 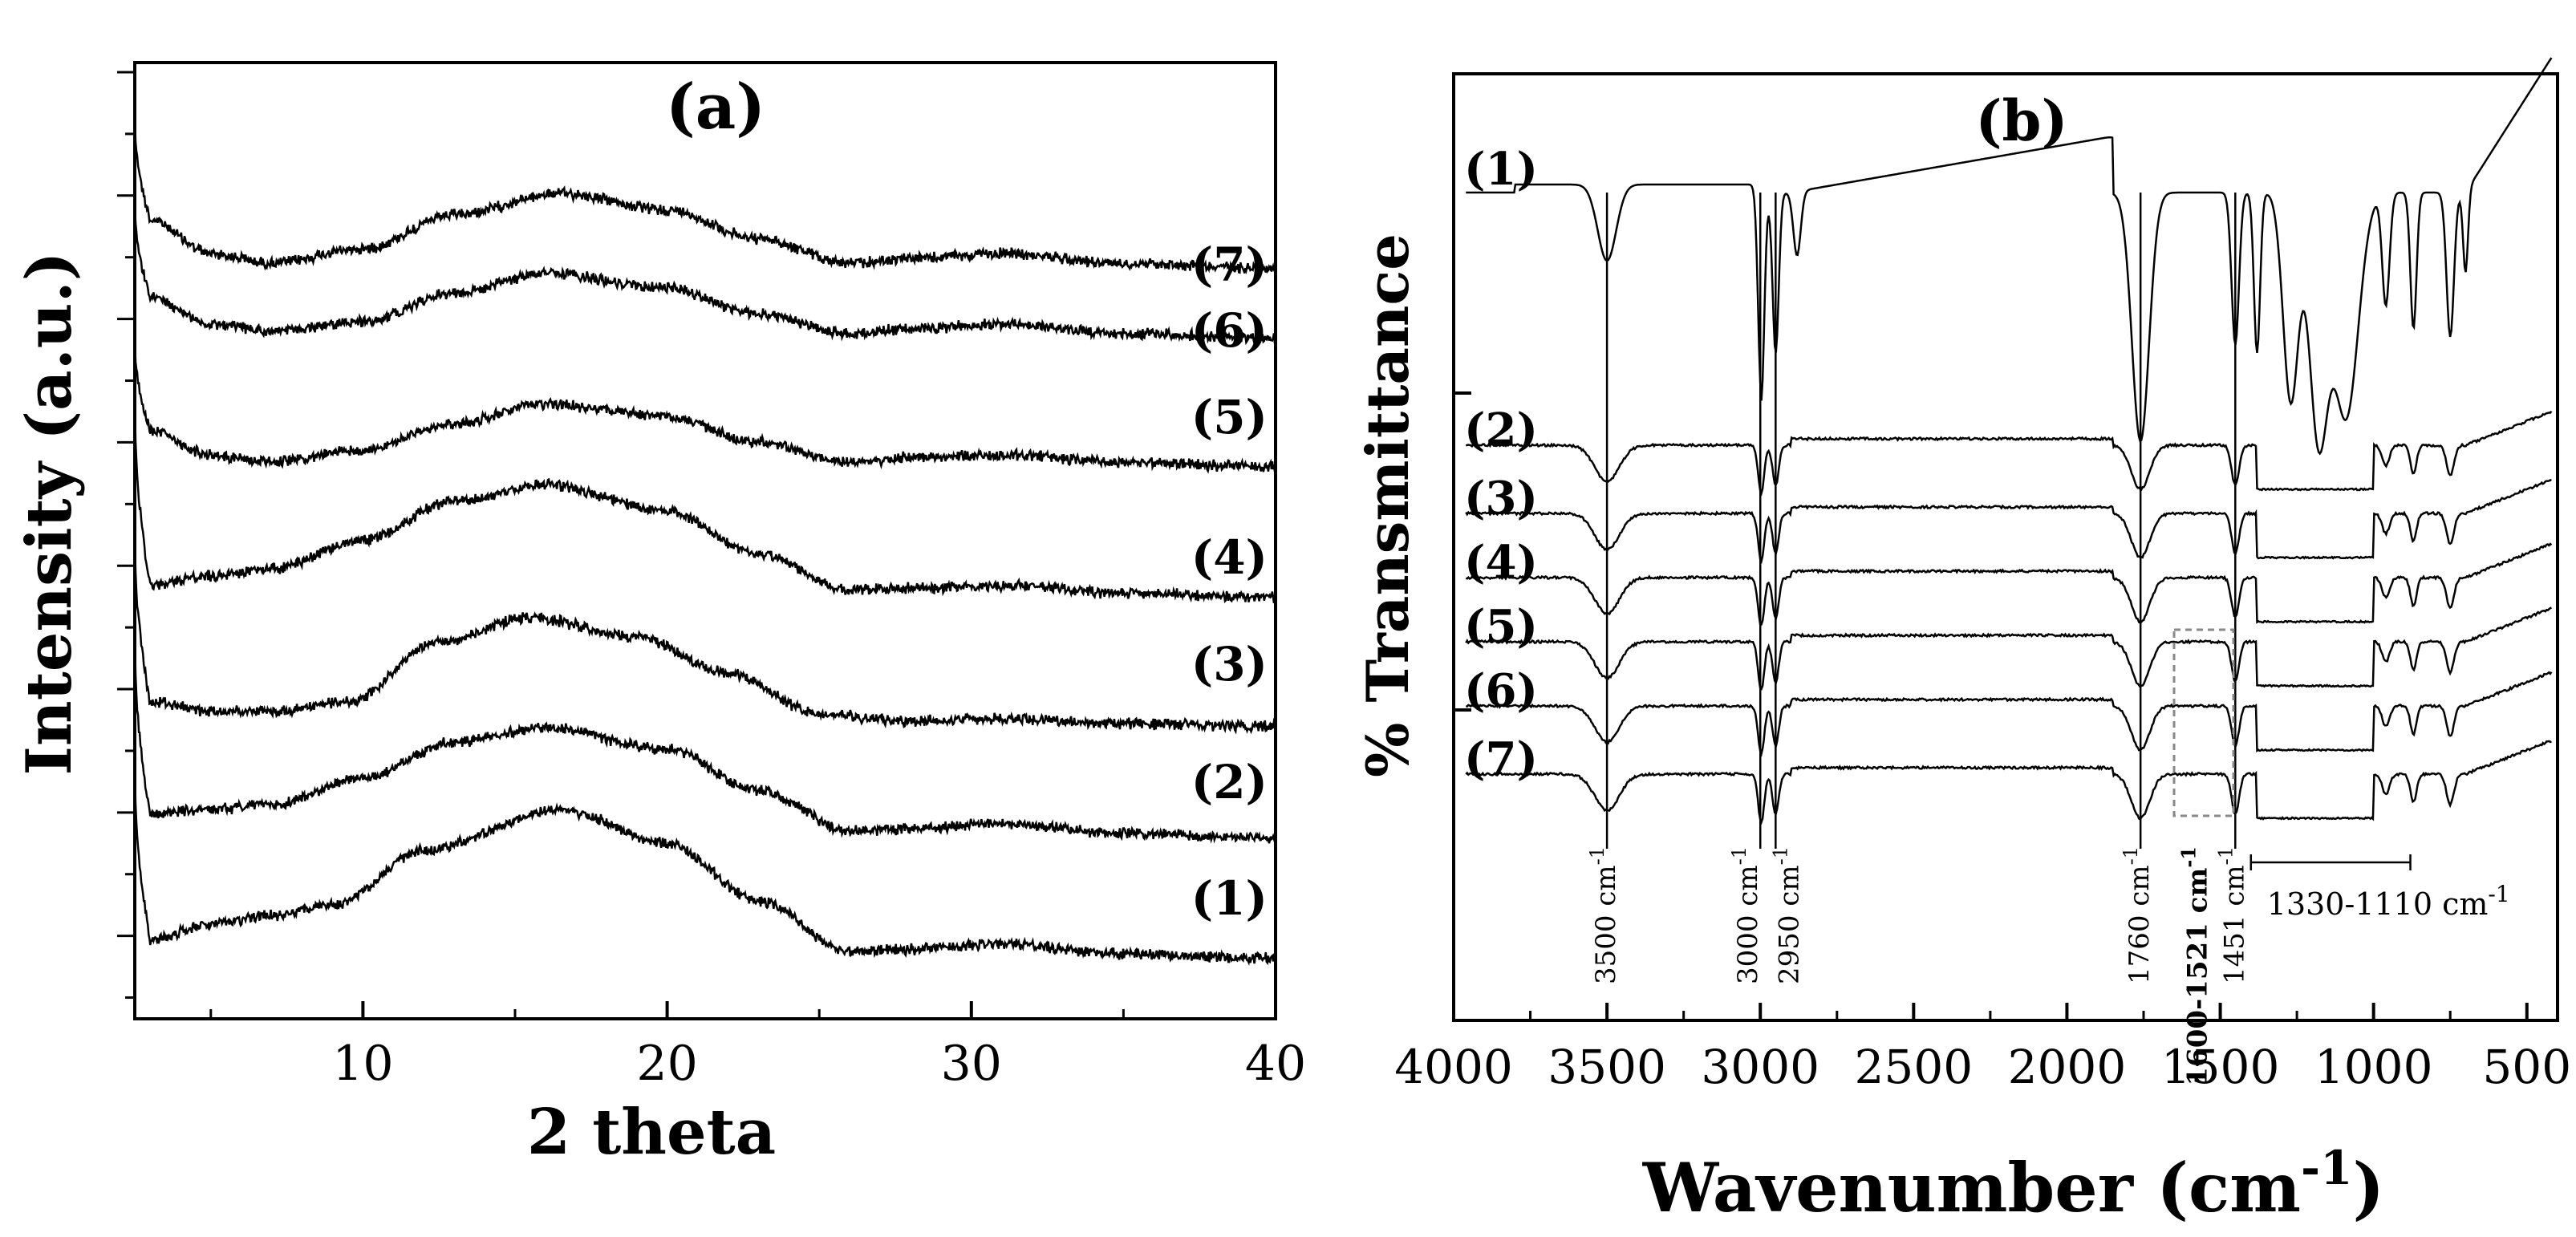 What do you see at coordinates (1971, 1187) in the screenshot?
I see `panel-b-x-axis-title-main: Wavenumber (cm` at bounding box center [1971, 1187].